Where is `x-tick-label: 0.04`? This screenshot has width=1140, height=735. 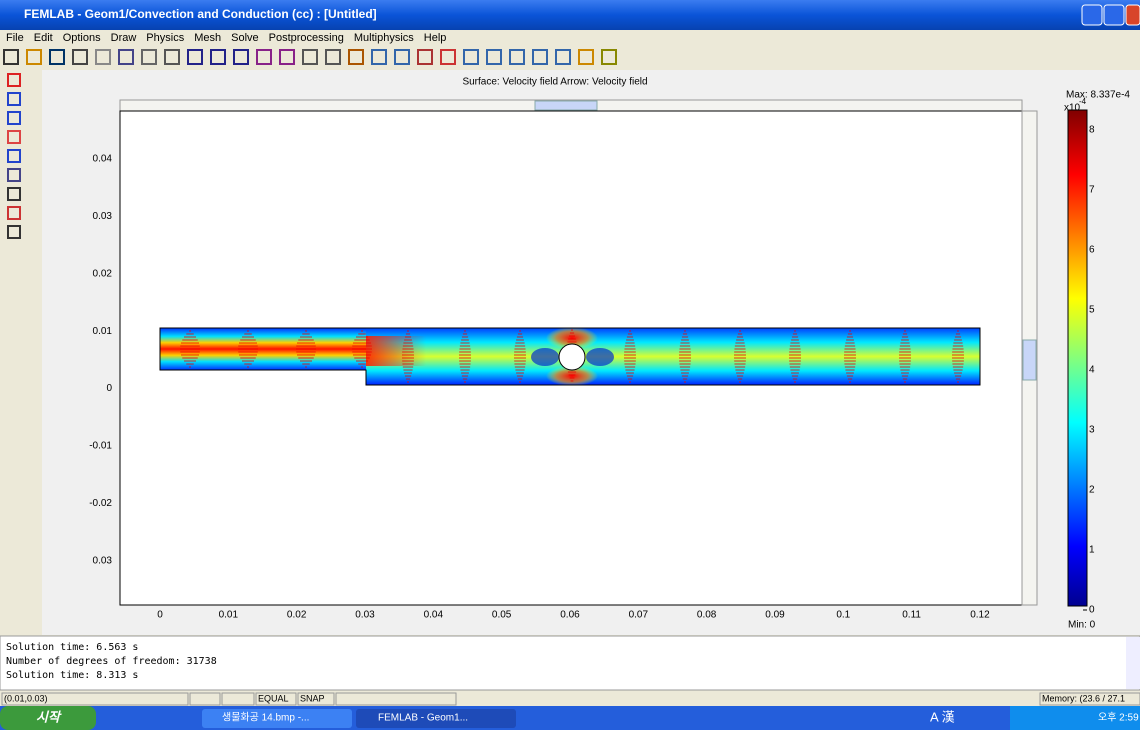
x-tick-label: 0.04 is located at coordinates (434, 615).